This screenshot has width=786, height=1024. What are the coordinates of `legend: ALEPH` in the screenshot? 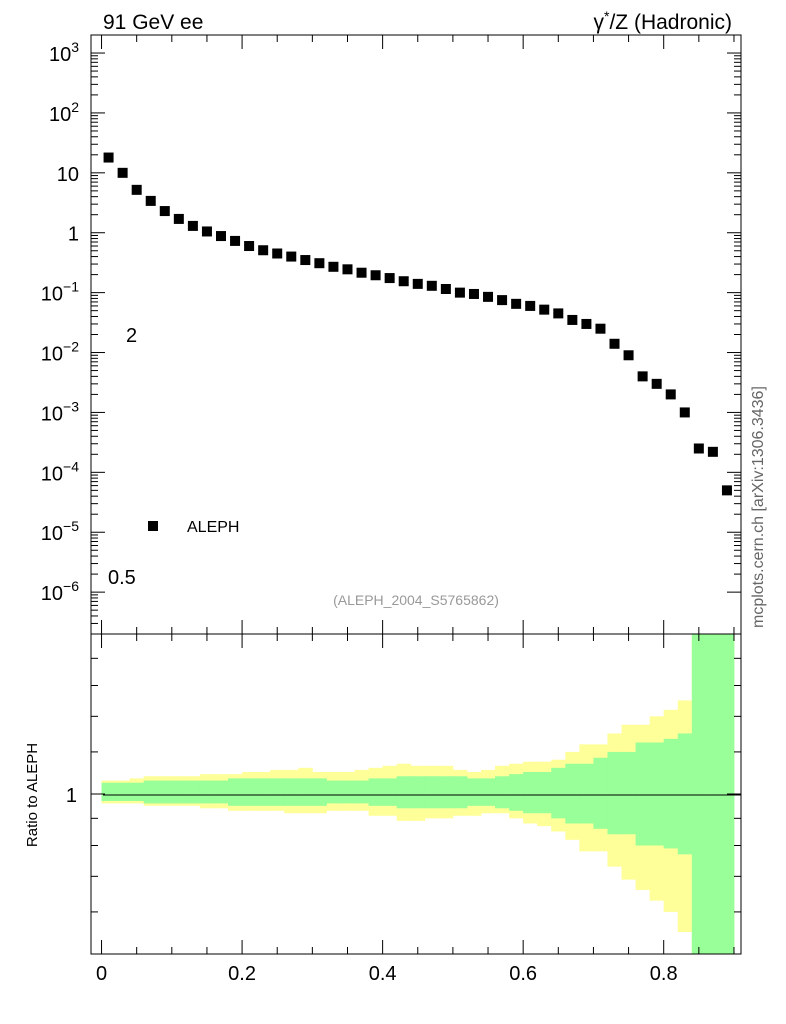 It's located at (193, 527).